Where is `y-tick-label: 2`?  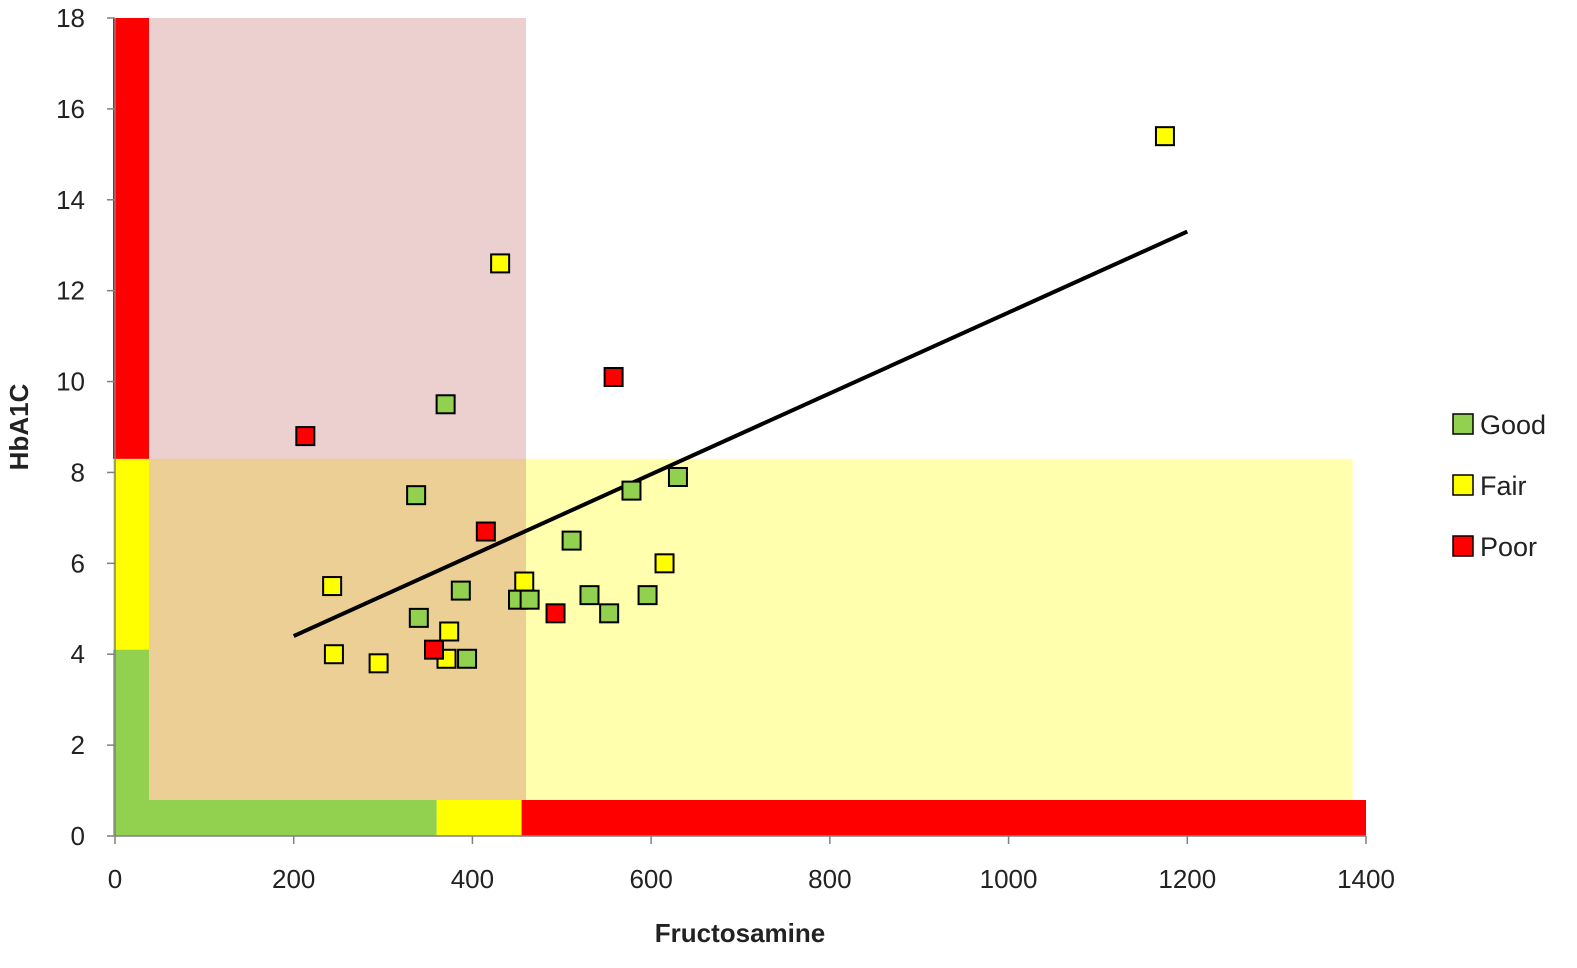
y-tick-label: 2 is located at coordinates (78, 745).